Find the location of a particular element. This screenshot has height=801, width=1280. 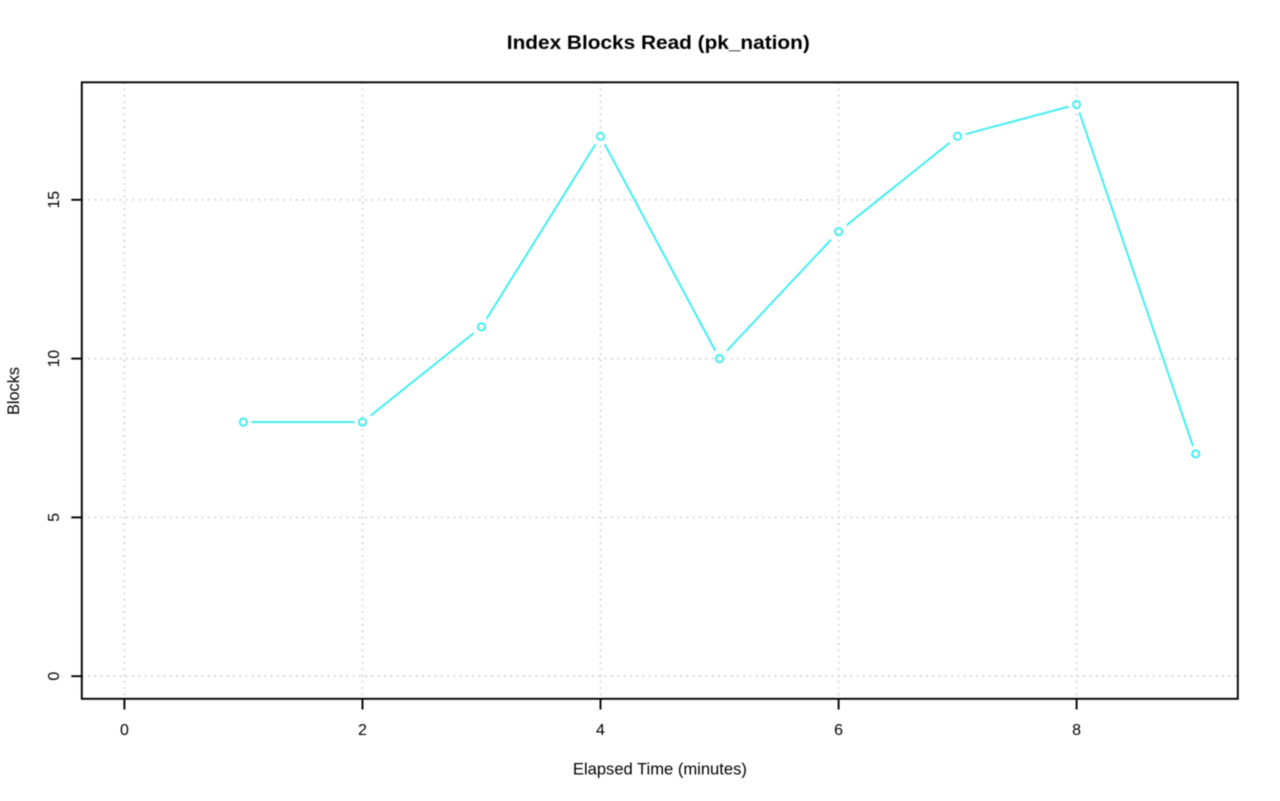

svg-text: 2 is located at coordinates (362, 730).